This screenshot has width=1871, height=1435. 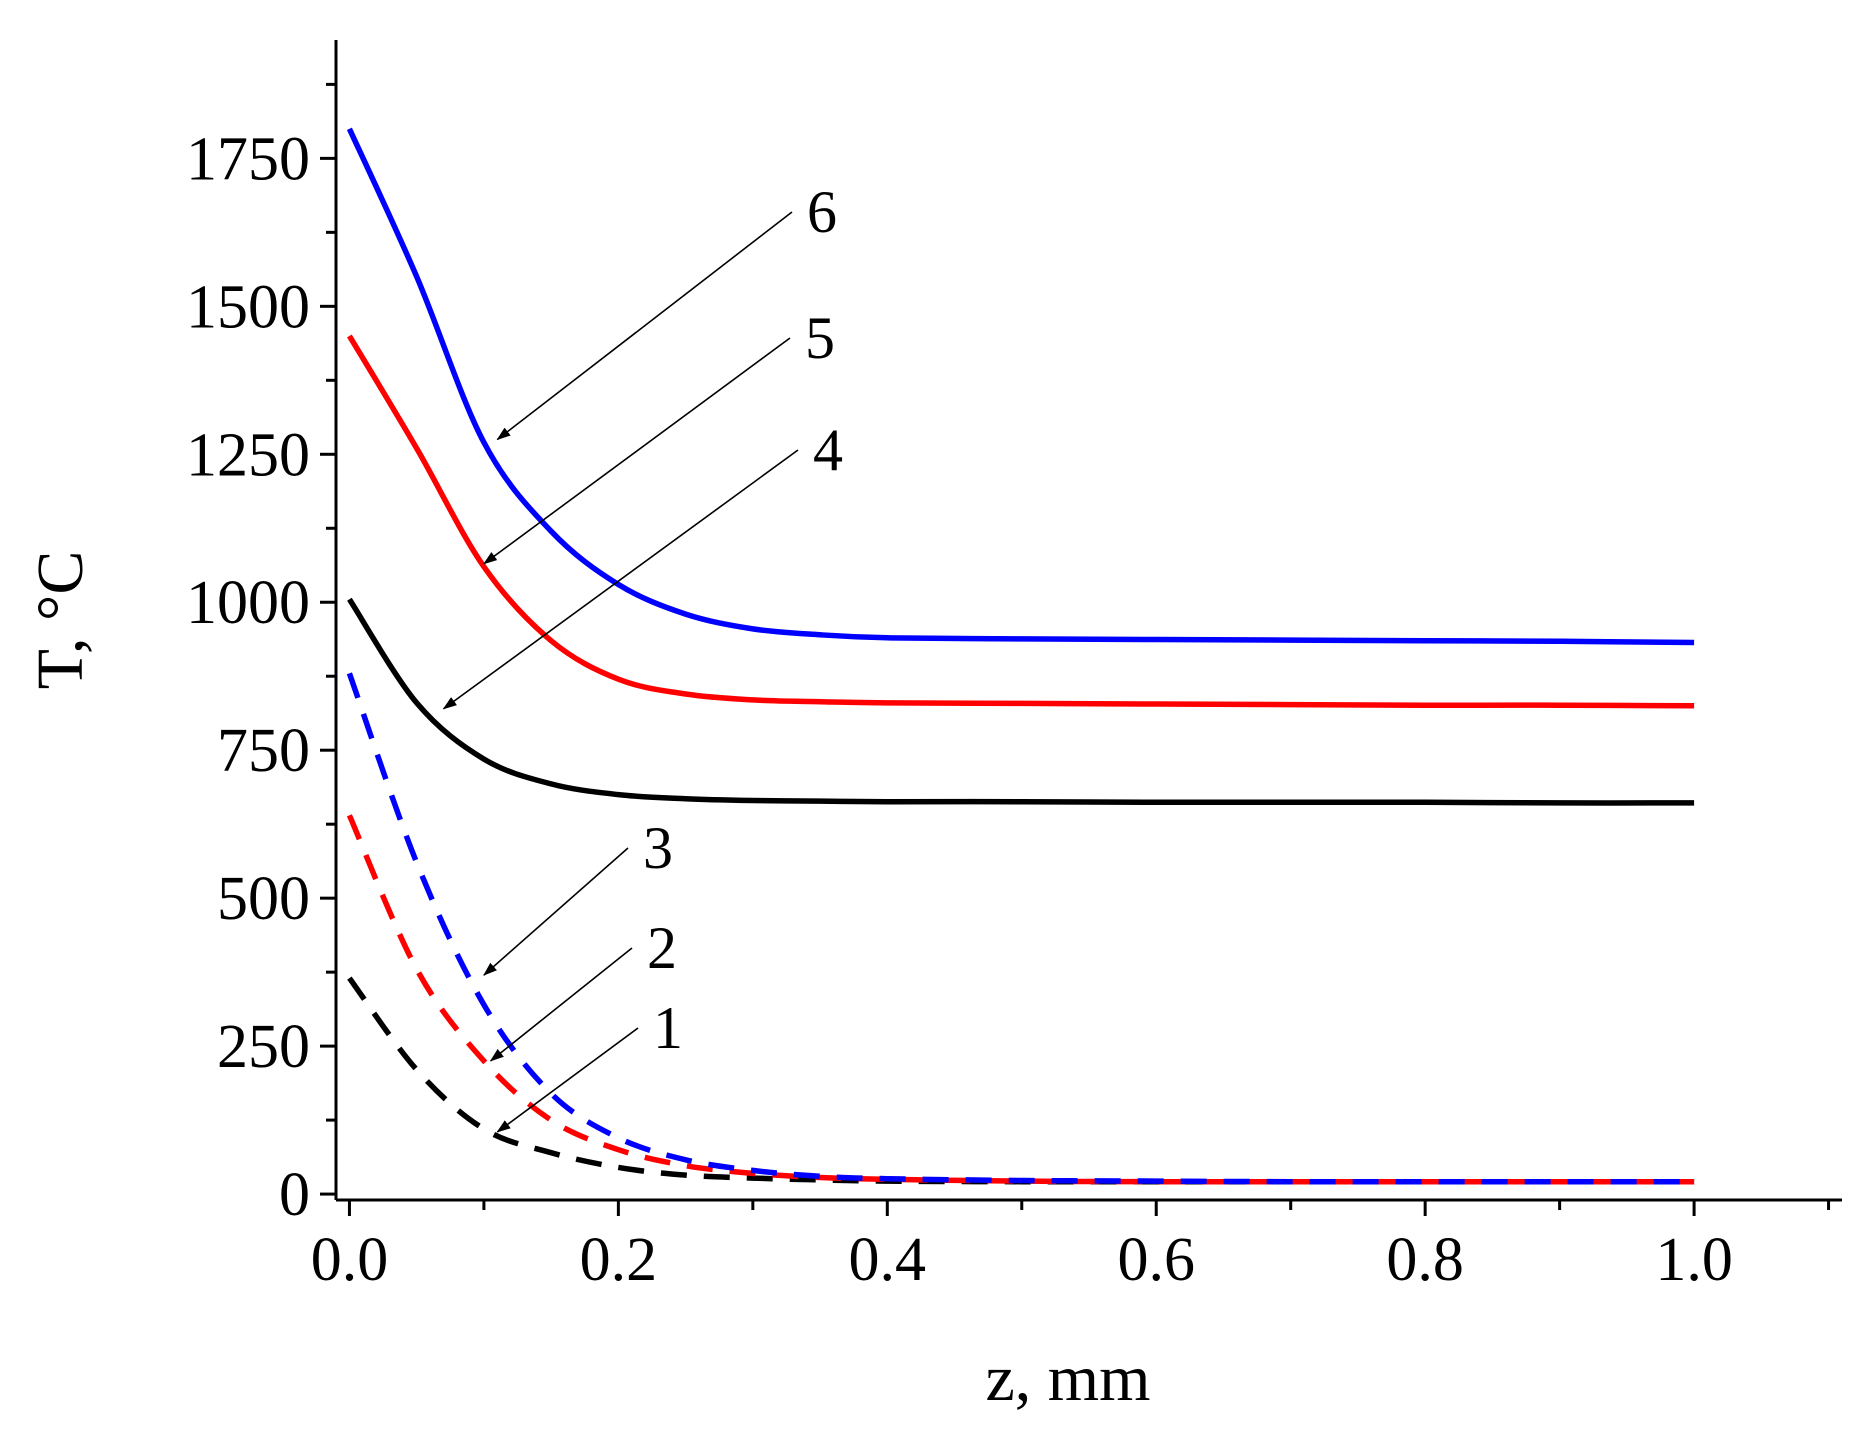 I want to click on callout-label-1: 1, so click(x=668, y=1028).